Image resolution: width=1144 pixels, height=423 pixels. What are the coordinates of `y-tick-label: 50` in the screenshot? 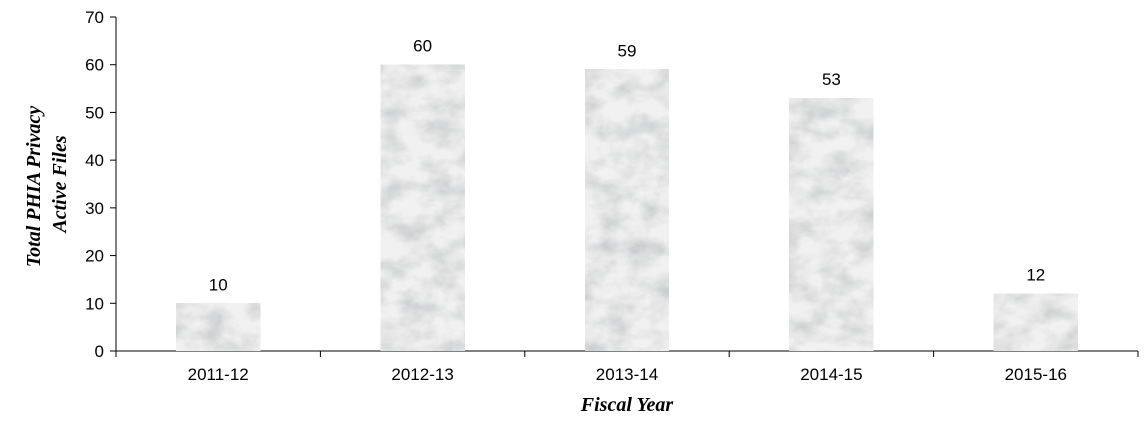 It's located at (94, 112).